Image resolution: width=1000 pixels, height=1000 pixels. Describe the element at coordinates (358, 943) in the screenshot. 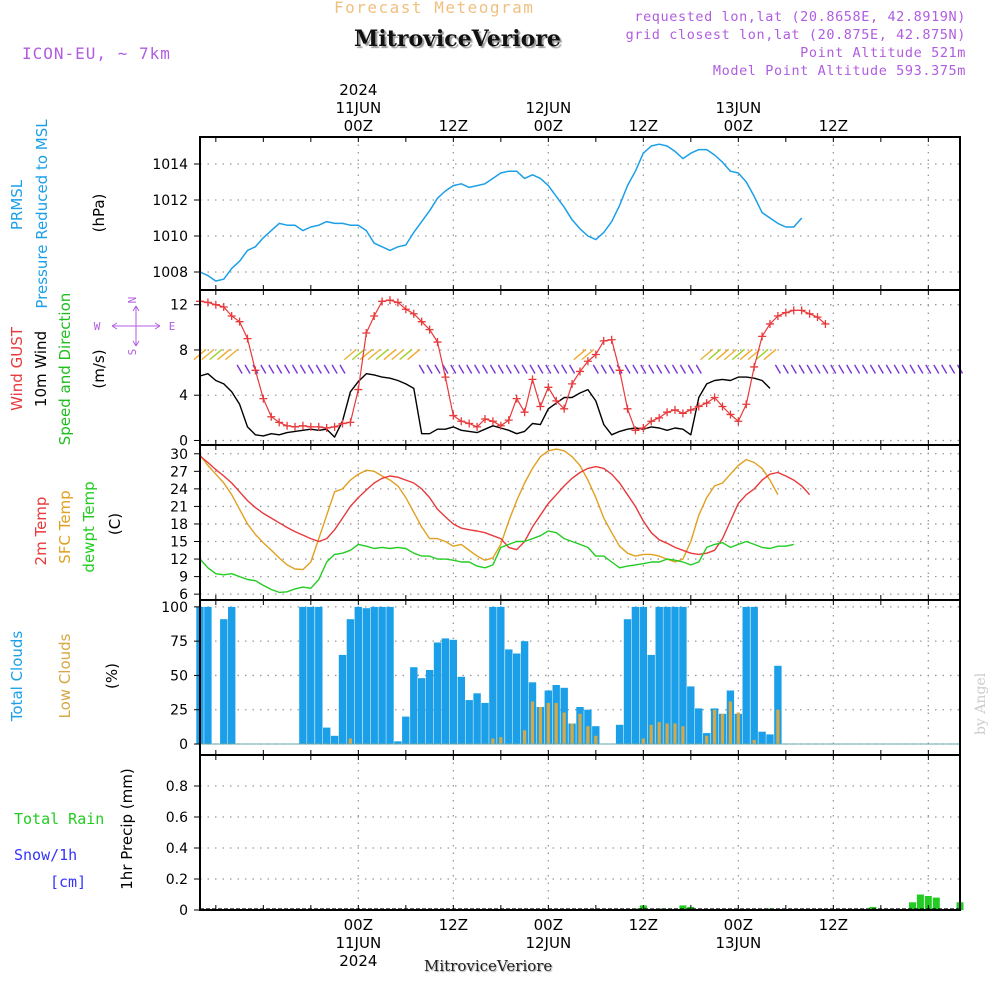

I see `time-label-bottom: 11JUN` at that location.